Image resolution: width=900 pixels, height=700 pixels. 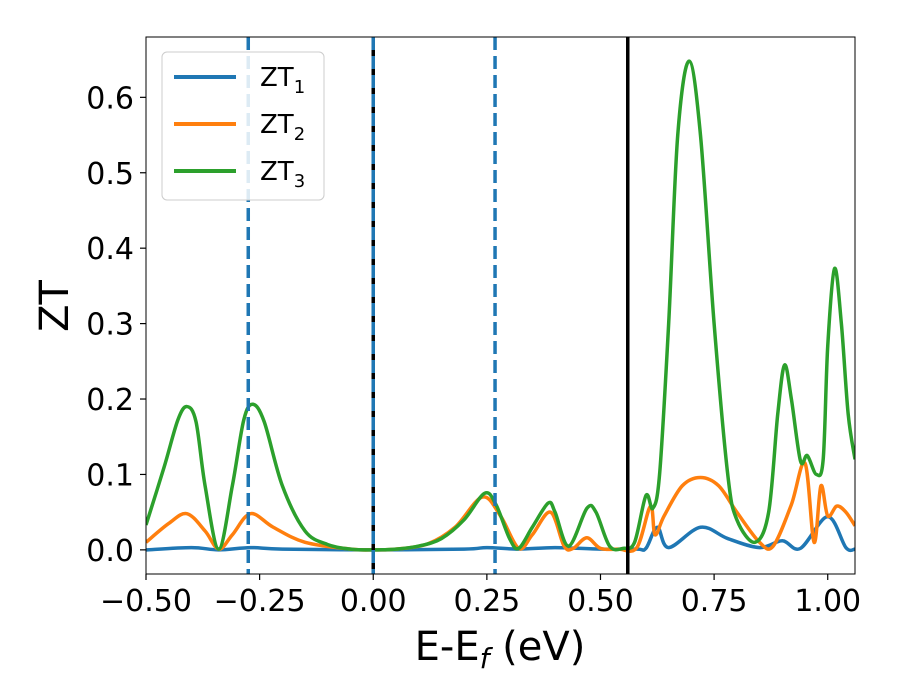 What do you see at coordinates (110, 551) in the screenshot?
I see `y-tick-label: 0.0` at bounding box center [110, 551].